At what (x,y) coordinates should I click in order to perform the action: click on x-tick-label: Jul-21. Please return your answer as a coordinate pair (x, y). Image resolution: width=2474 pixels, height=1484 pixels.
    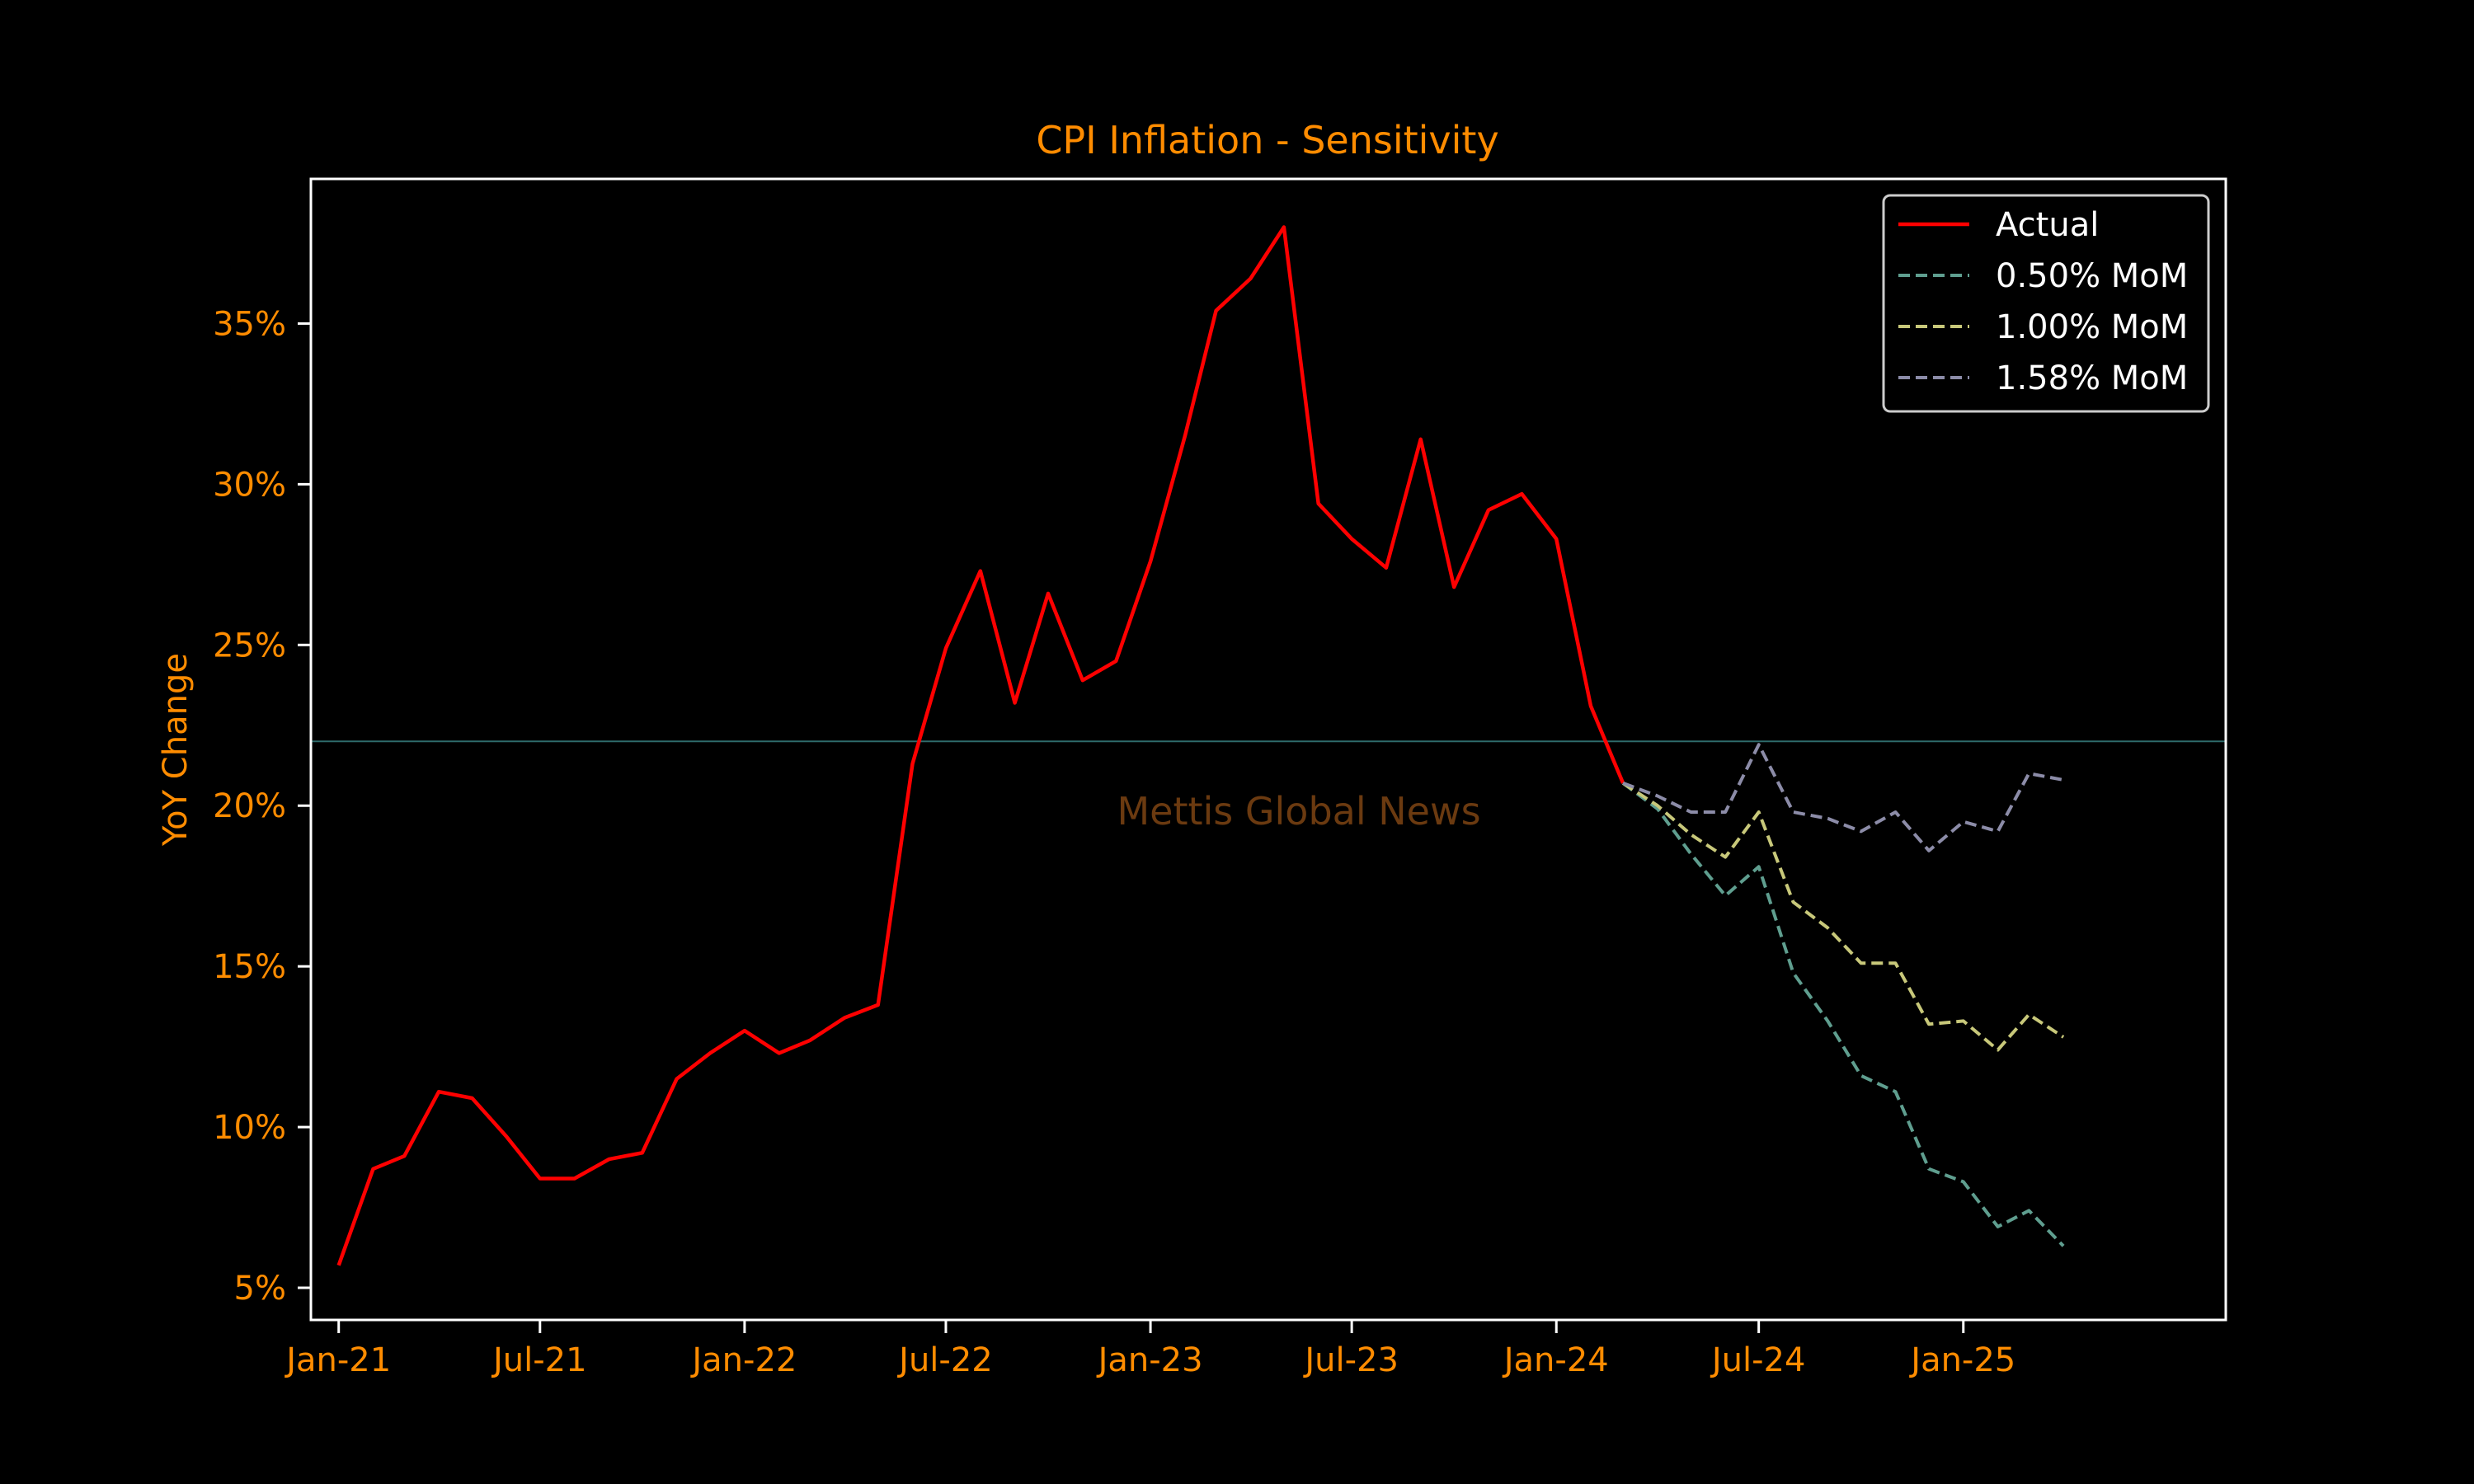
    Looking at the image, I should click on (539, 1360).